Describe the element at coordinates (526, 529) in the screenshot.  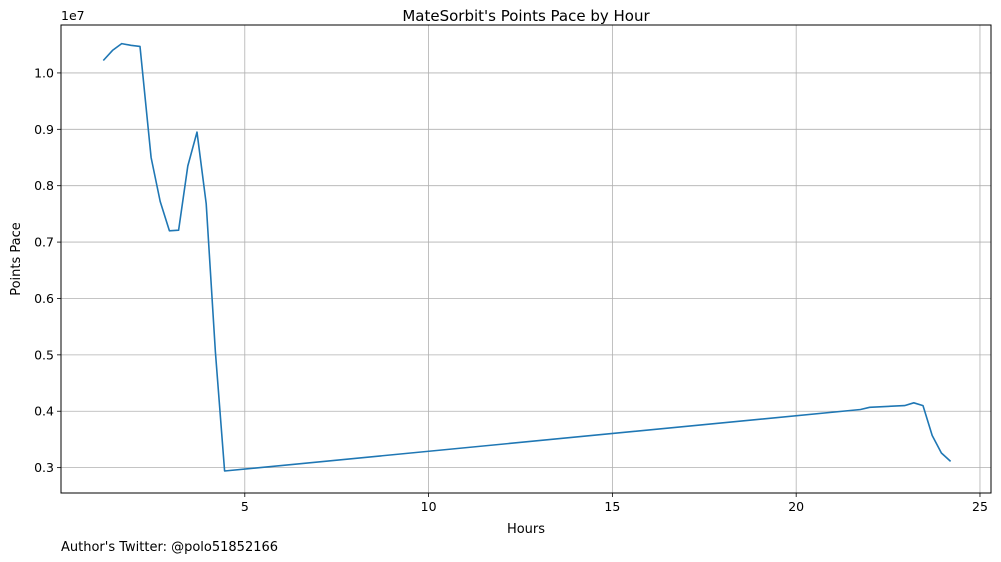
I see `x-axis-label: Hours` at that location.